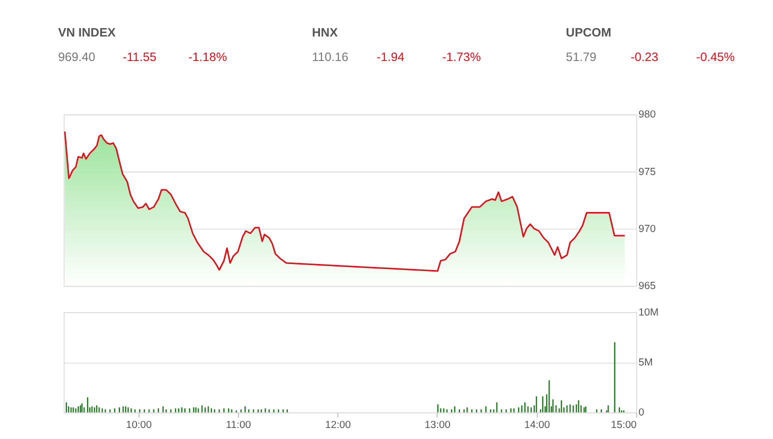 Image resolution: width=773 pixels, height=439 pixels. I want to click on text: -1.18%, so click(208, 57).